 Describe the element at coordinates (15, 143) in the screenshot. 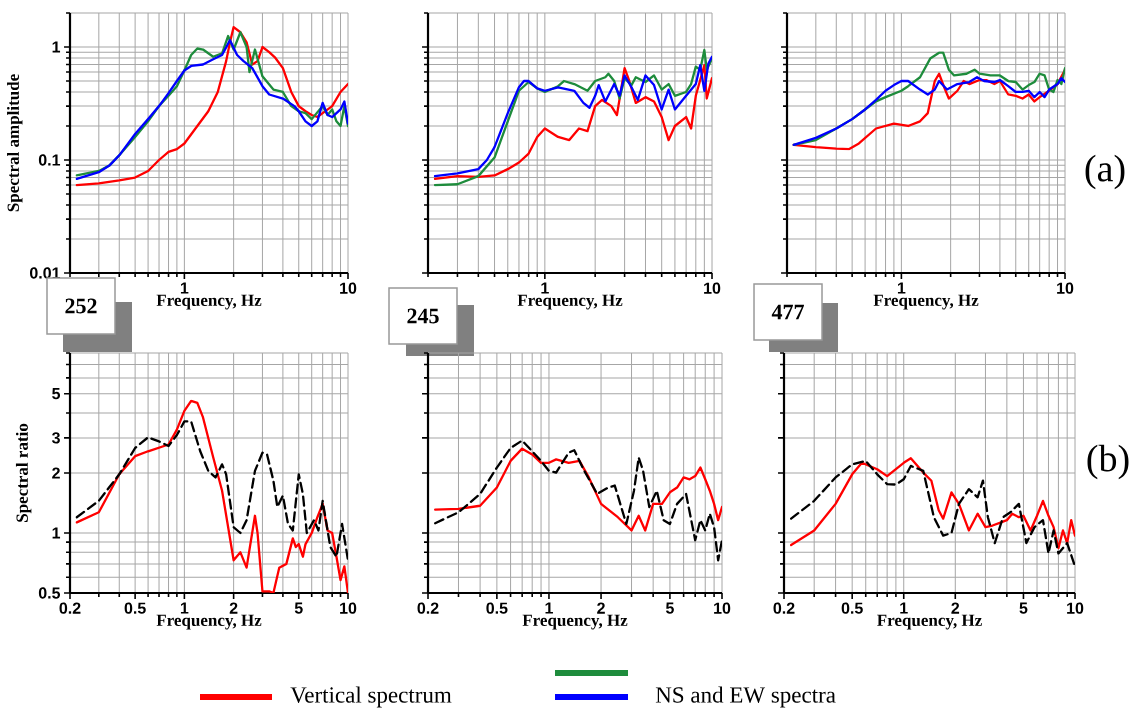

I see `y-axis-title: Spectral amplitude` at that location.